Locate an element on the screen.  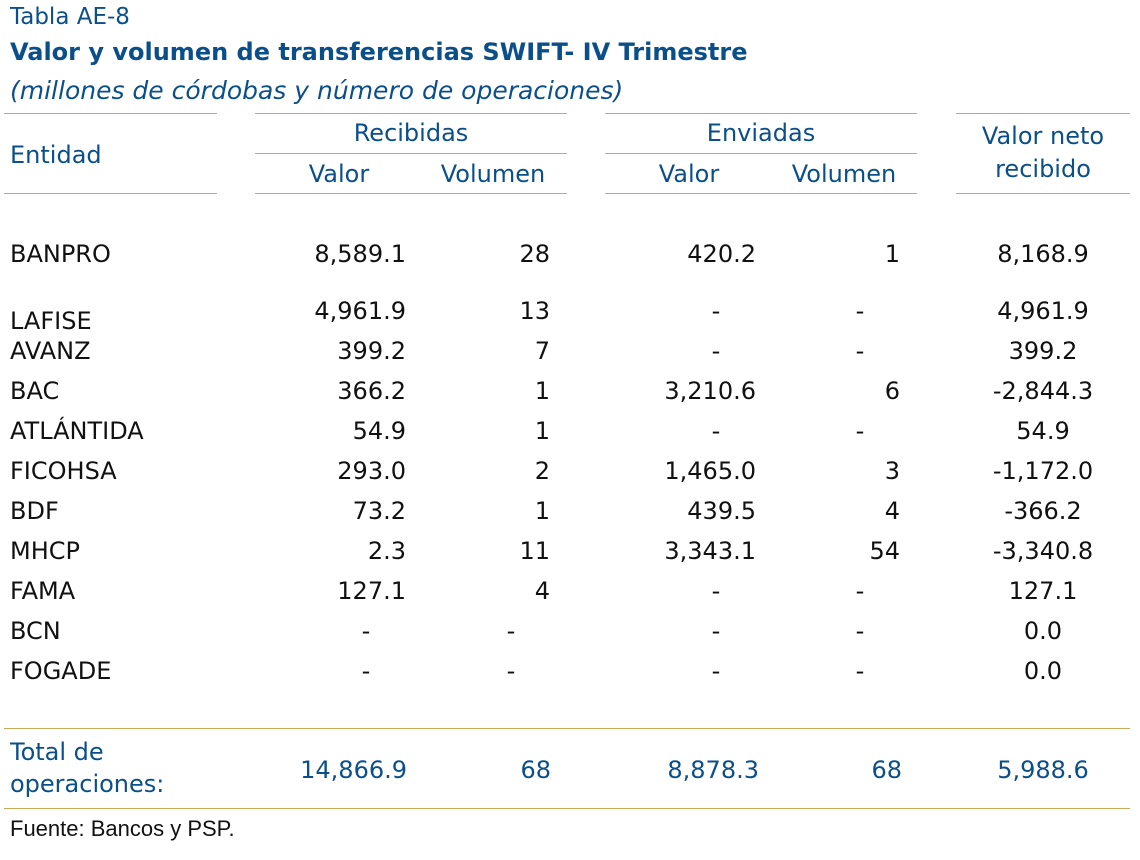
cell-received-value: 293.0 is located at coordinates (371, 471).